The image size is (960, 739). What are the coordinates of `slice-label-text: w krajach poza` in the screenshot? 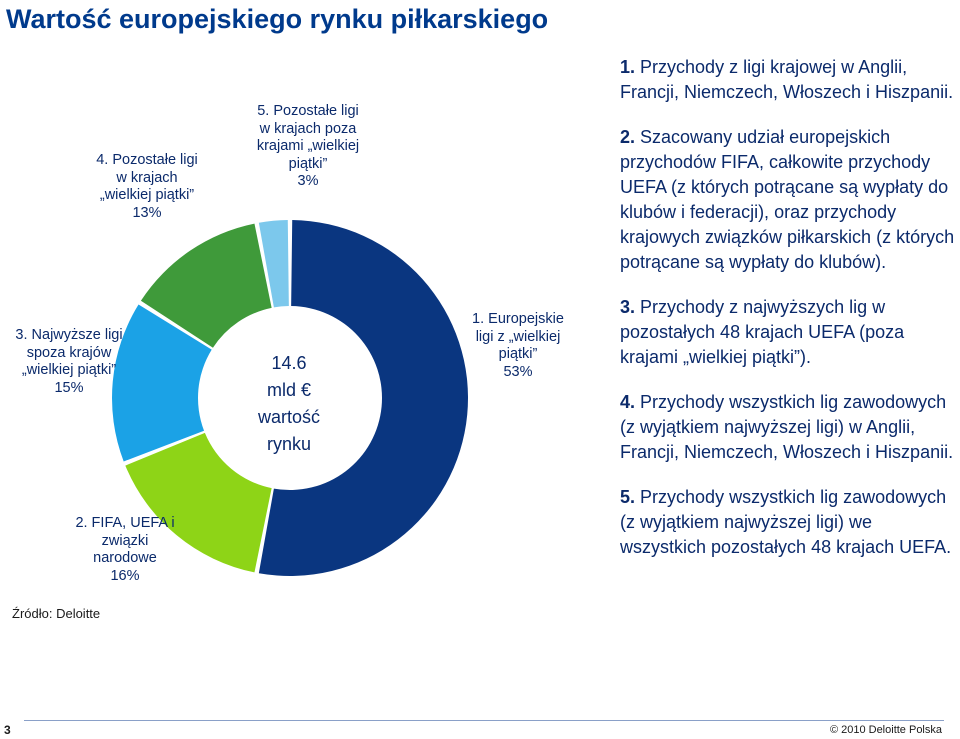 It's located at (308, 128).